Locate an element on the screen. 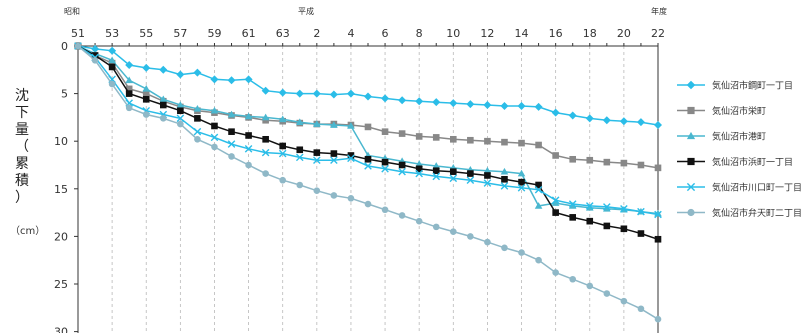 The image size is (812, 333). legend-label: 気仙沼市浜町一丁目 is located at coordinates (752, 162).